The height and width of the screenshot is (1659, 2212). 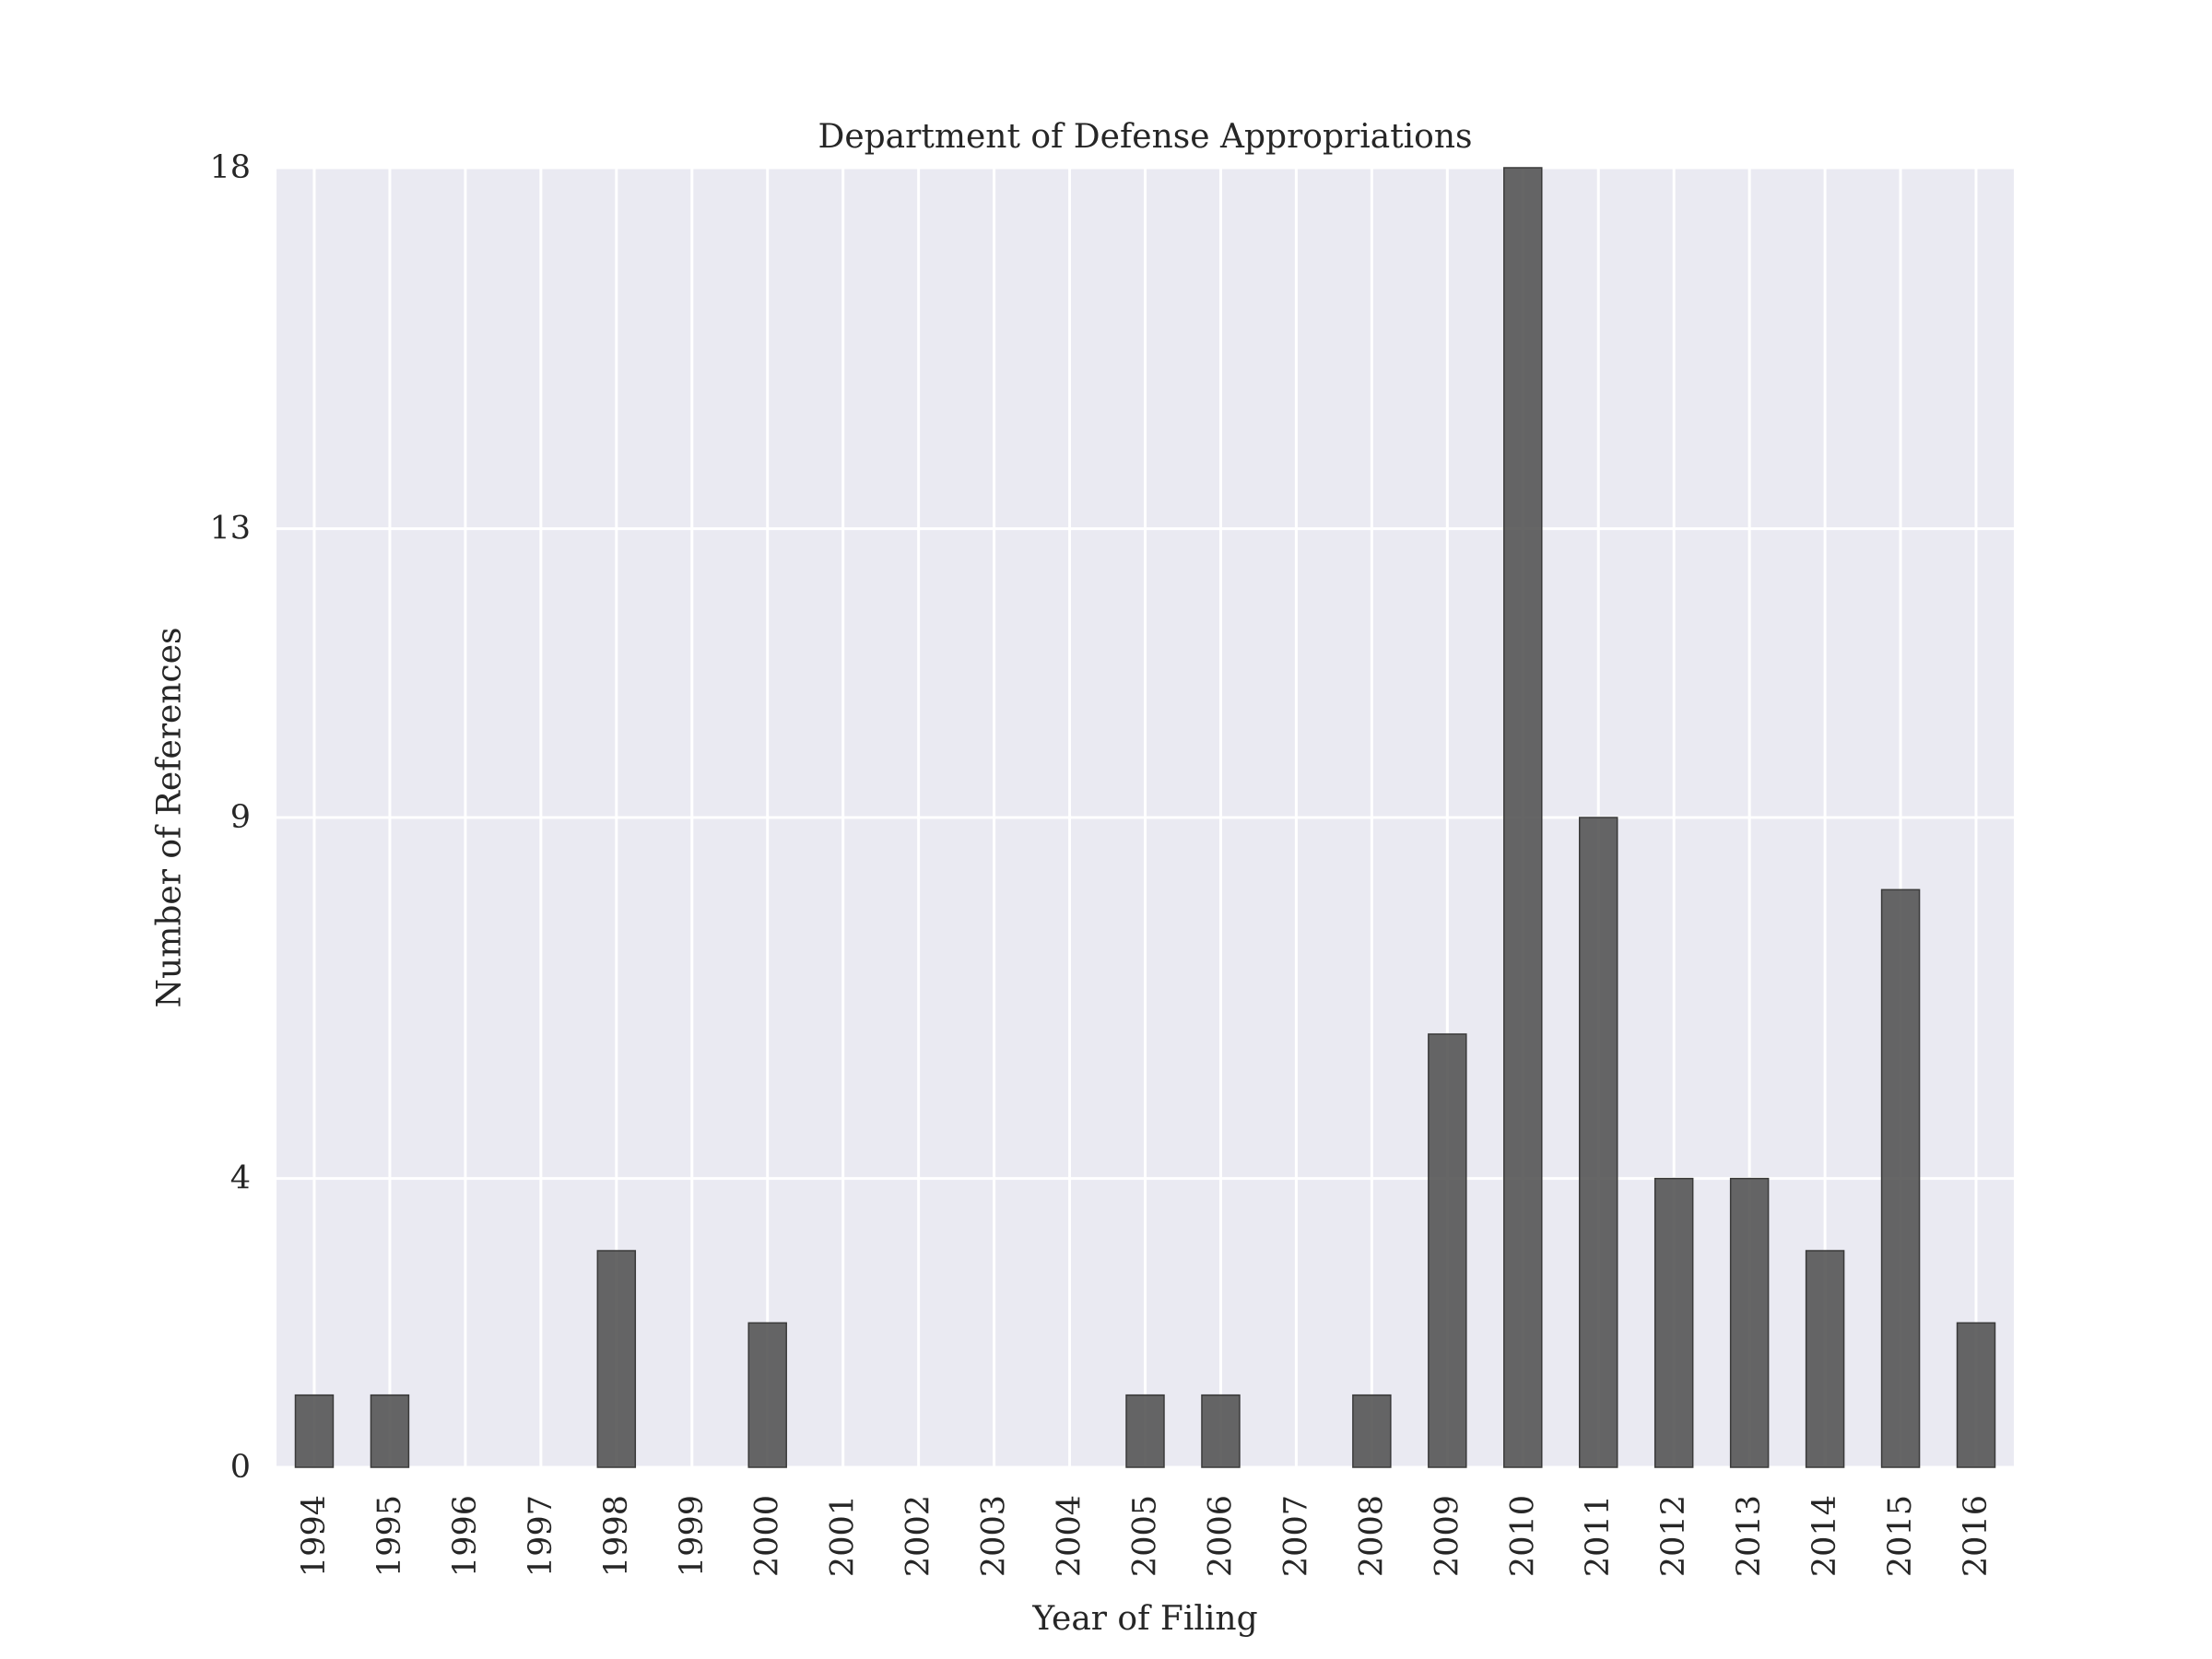 I want to click on y-tick-label: 18, so click(x=230, y=167).